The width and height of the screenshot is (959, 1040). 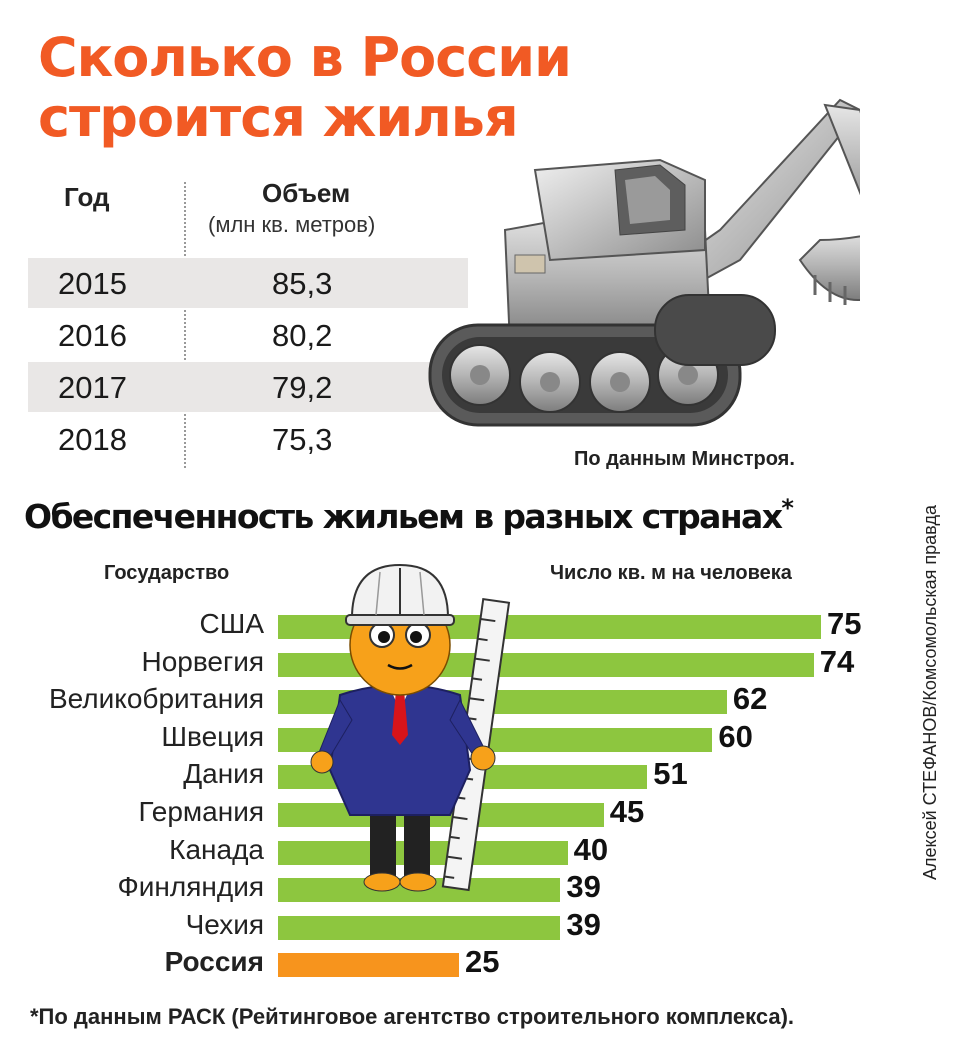 I want to click on table-row: 2015 85,3, so click(x=248, y=283).